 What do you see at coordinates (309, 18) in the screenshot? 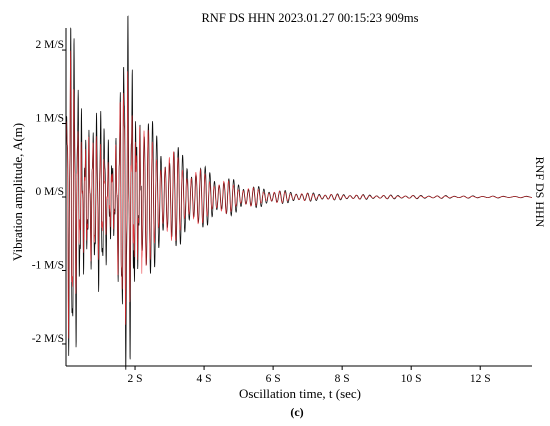
I see `chart-title: RNF DS HHN 2023.01.27 00:15:23 909ms` at bounding box center [309, 18].